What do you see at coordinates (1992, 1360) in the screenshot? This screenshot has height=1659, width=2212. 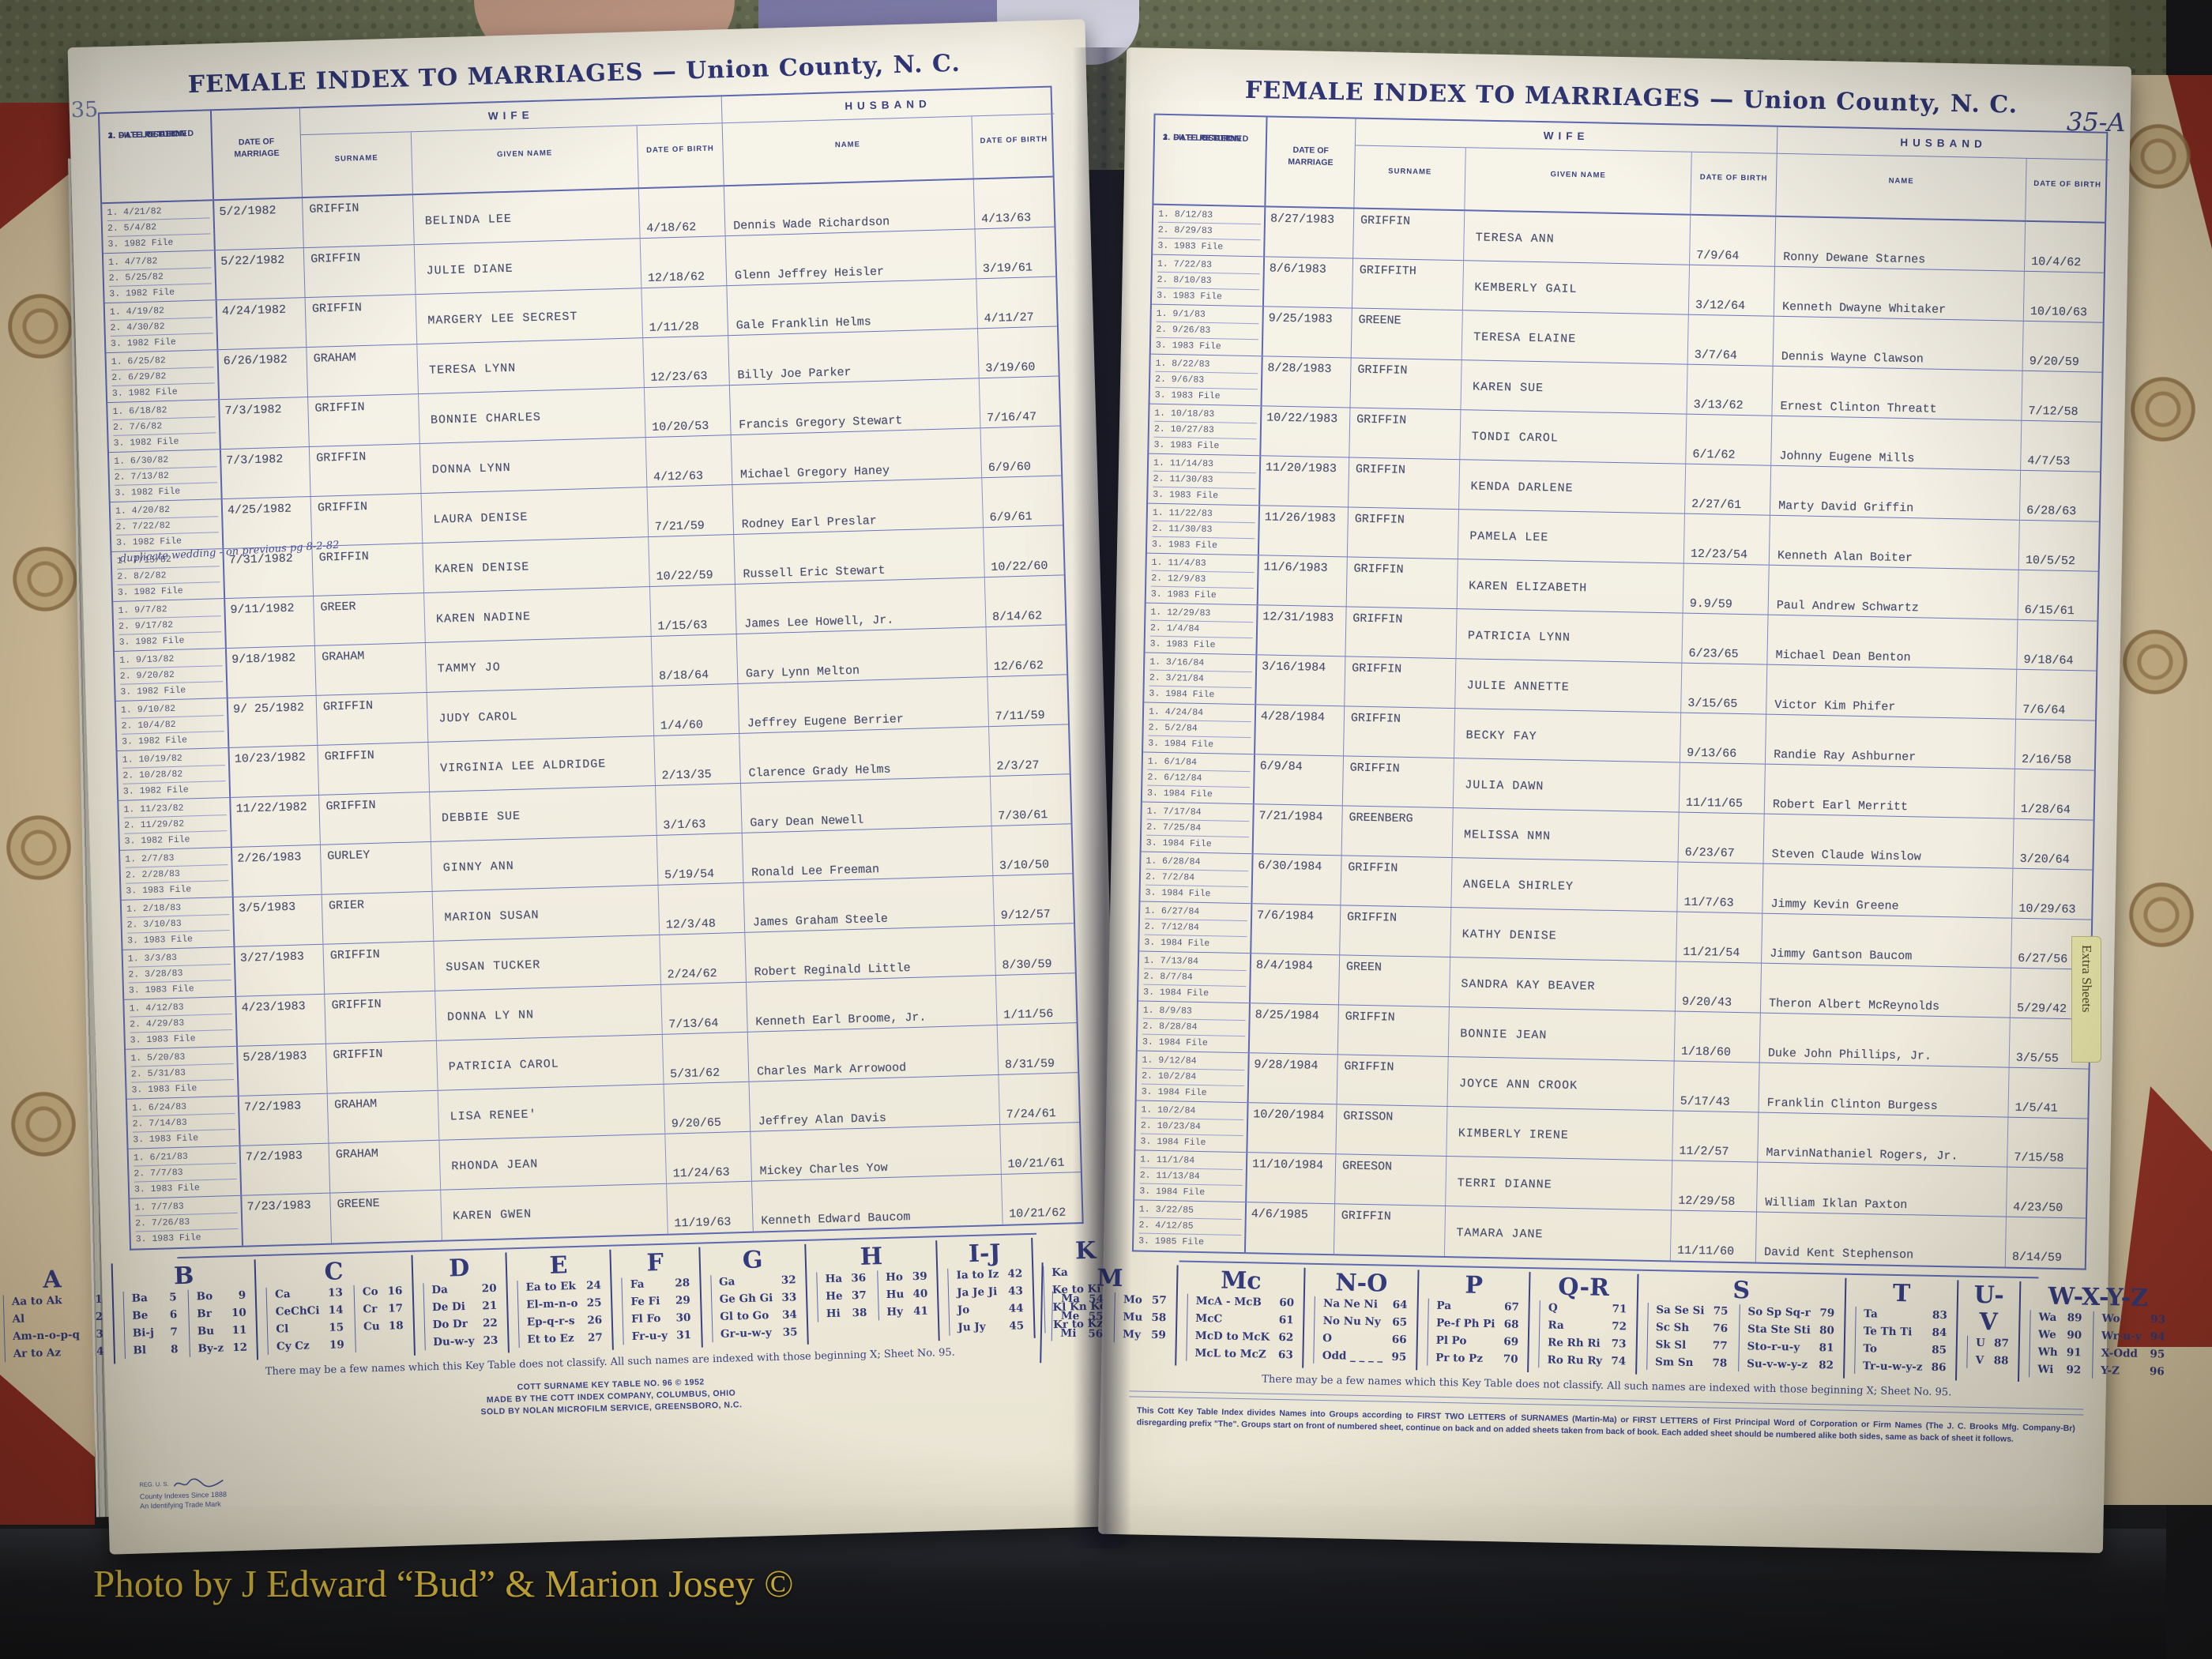 I see `key-table-cell: V 88` at bounding box center [1992, 1360].